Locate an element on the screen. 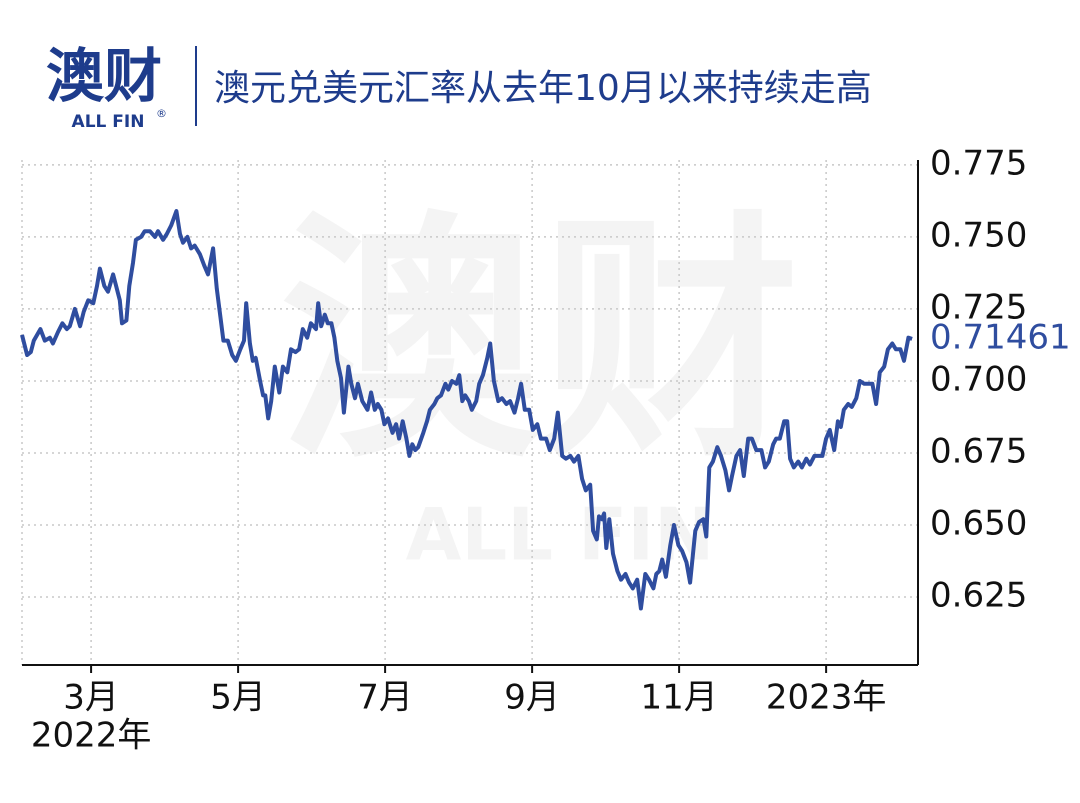  chart-title: 澳元兑美元汇率从去年10月以来持续走高 is located at coordinates (543, 88).